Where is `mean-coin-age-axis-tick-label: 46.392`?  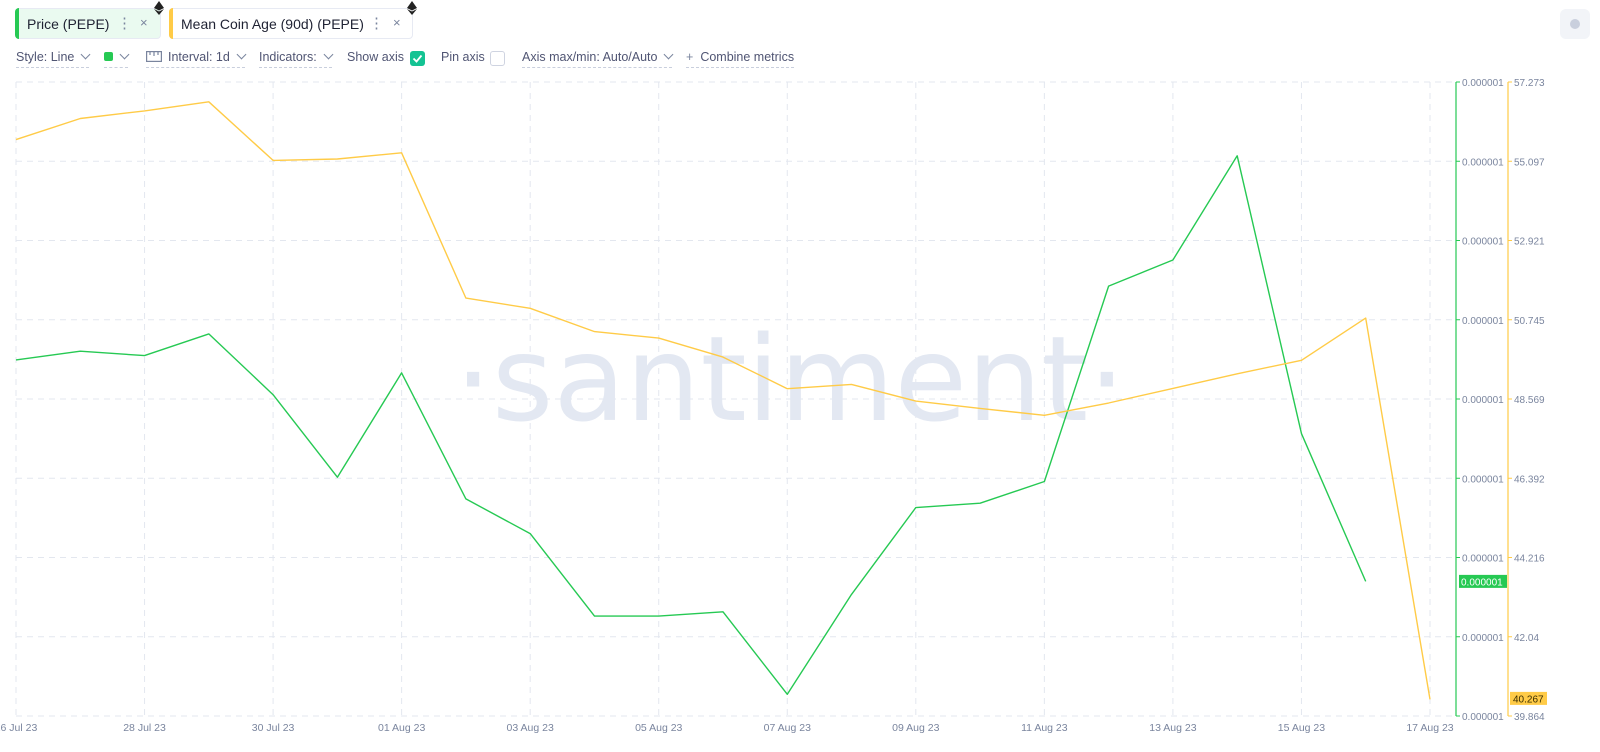 mean-coin-age-axis-tick-label: 46.392 is located at coordinates (1529, 479).